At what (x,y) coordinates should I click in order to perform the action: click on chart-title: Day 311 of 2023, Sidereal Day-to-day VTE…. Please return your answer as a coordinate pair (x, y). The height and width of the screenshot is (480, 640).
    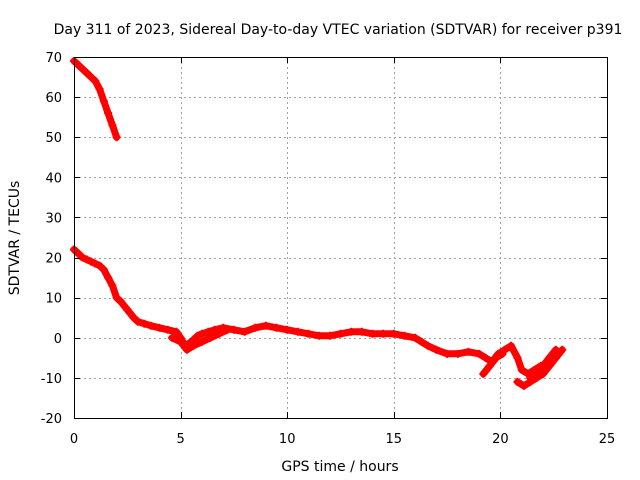
    Looking at the image, I should click on (338, 30).